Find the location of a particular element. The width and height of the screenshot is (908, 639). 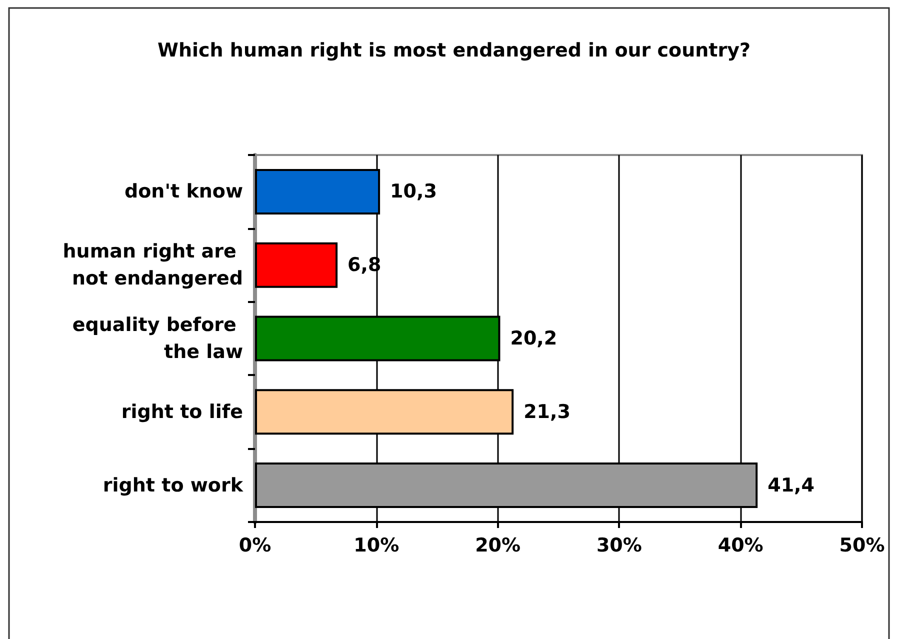

x-tick-label: 40% is located at coordinates (741, 545).